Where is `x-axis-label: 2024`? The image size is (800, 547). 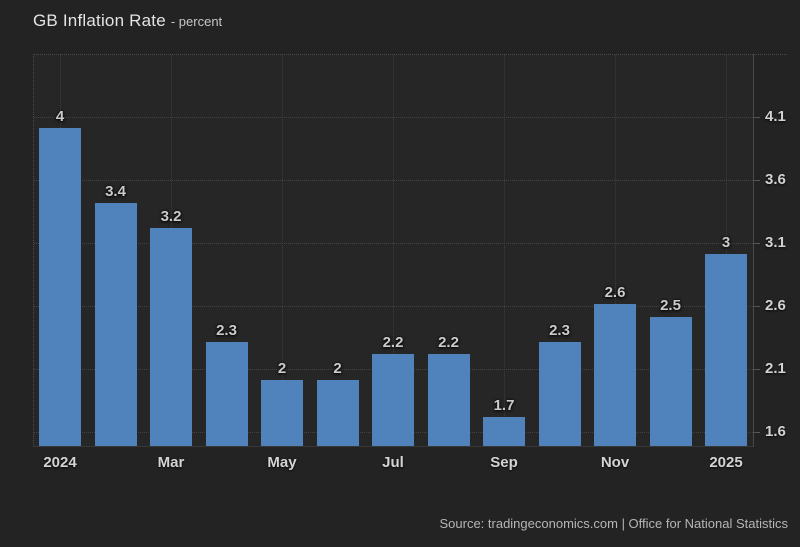 x-axis-label: 2024 is located at coordinates (60, 462).